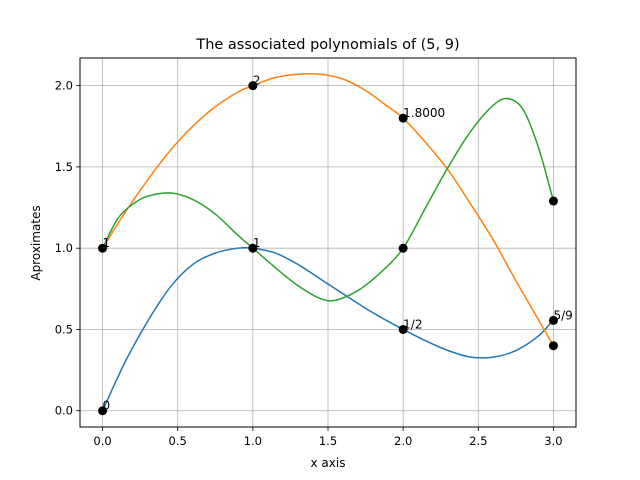 The height and width of the screenshot is (480, 640). Describe the element at coordinates (412, 324) in the screenshot. I see `data-point-label: 1/2` at that location.